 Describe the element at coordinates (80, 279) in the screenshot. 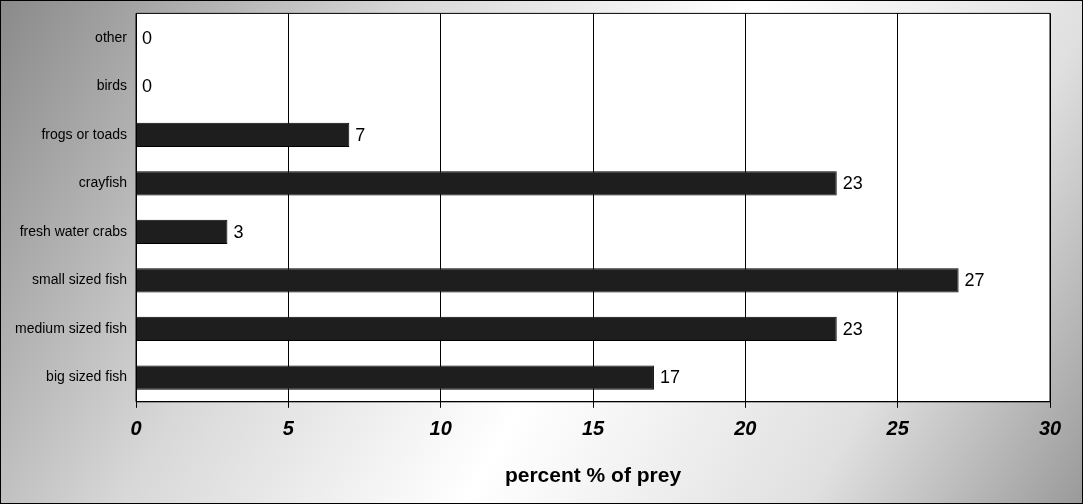

I see `y-tick-label: small sized fish` at that location.